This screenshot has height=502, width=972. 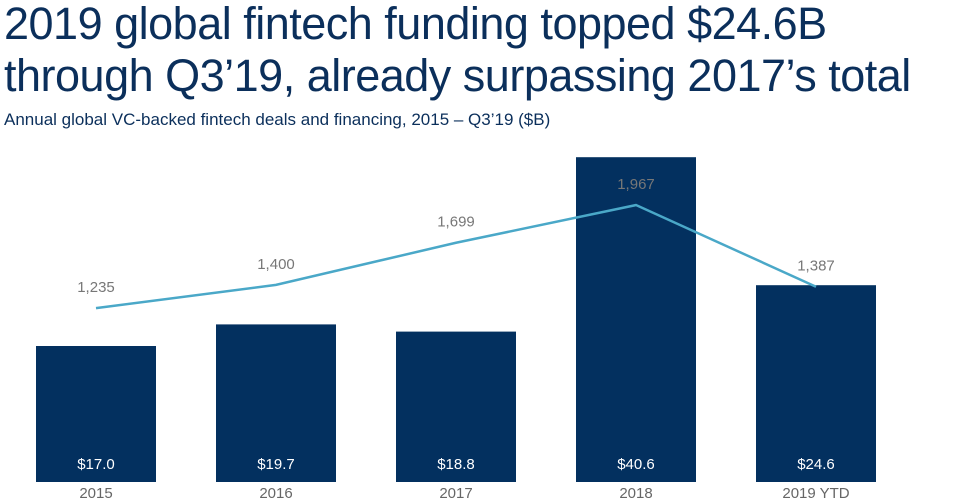 What do you see at coordinates (815, 493) in the screenshot?
I see `x-tick-label: 2019 YTD` at bounding box center [815, 493].